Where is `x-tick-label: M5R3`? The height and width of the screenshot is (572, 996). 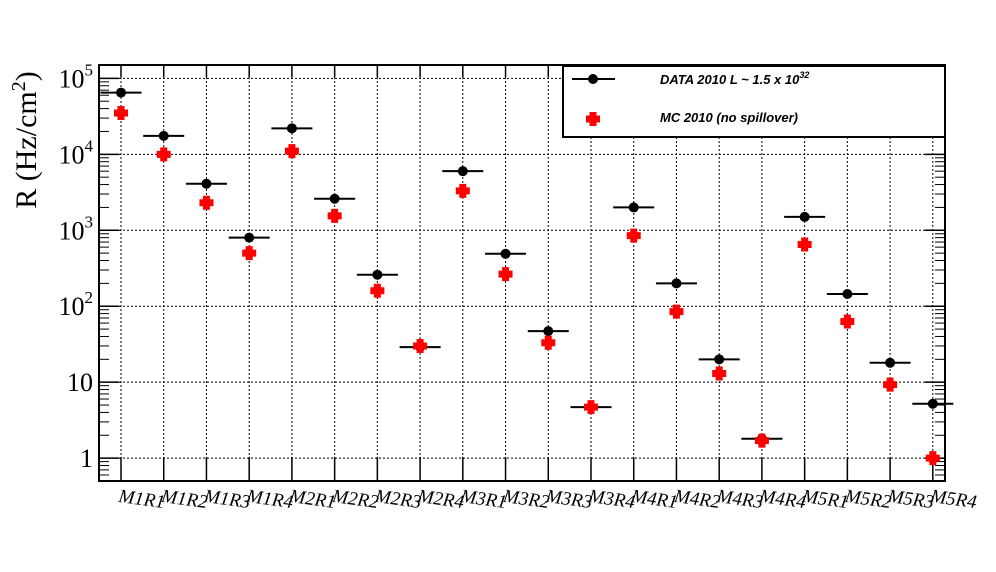 x-tick-label: M5R3 is located at coordinates (910, 499).